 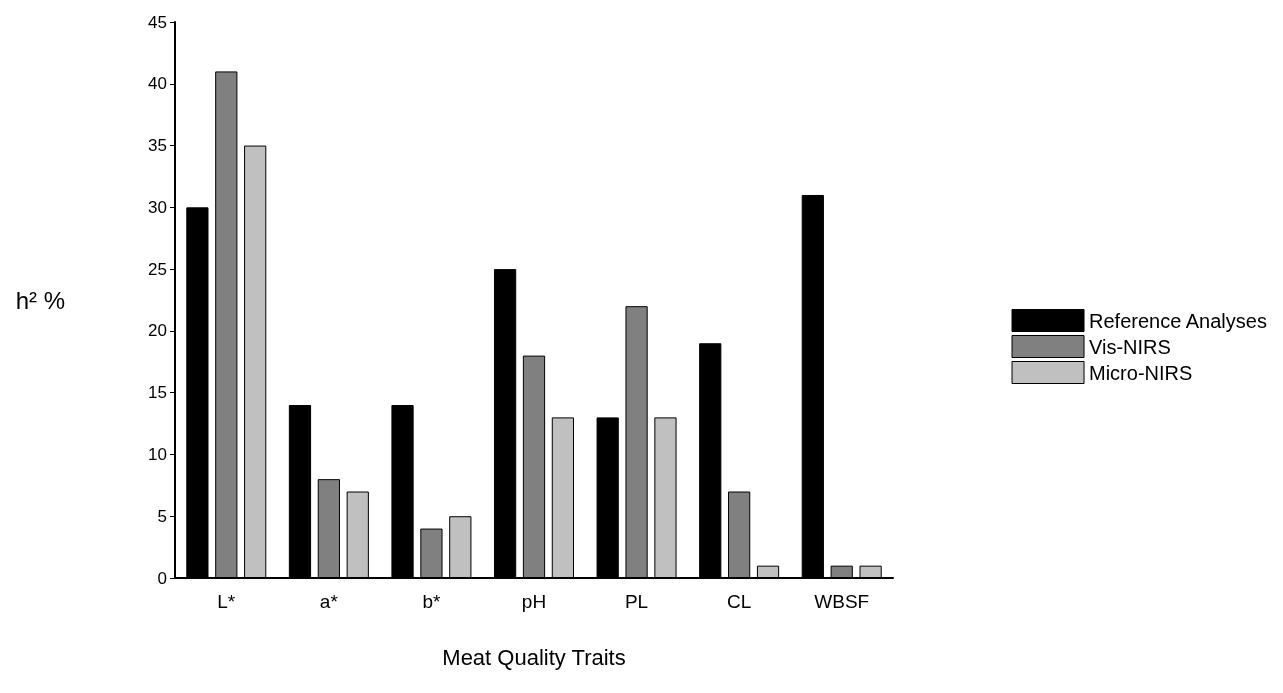 What do you see at coordinates (157, 269) in the screenshot?
I see `y-tick-label: 25` at bounding box center [157, 269].